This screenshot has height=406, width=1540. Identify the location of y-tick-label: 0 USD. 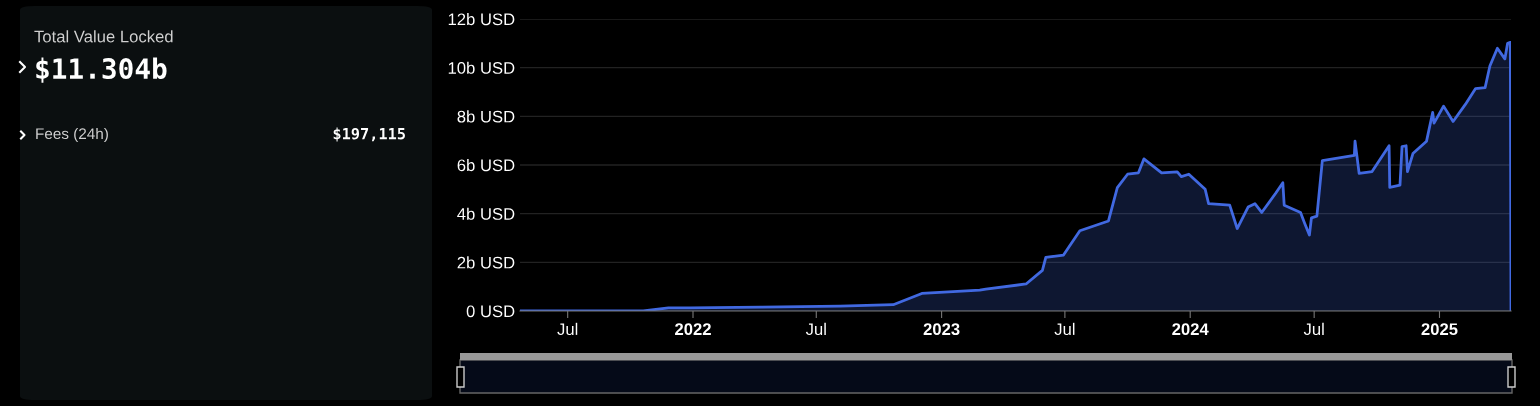
(490, 311).